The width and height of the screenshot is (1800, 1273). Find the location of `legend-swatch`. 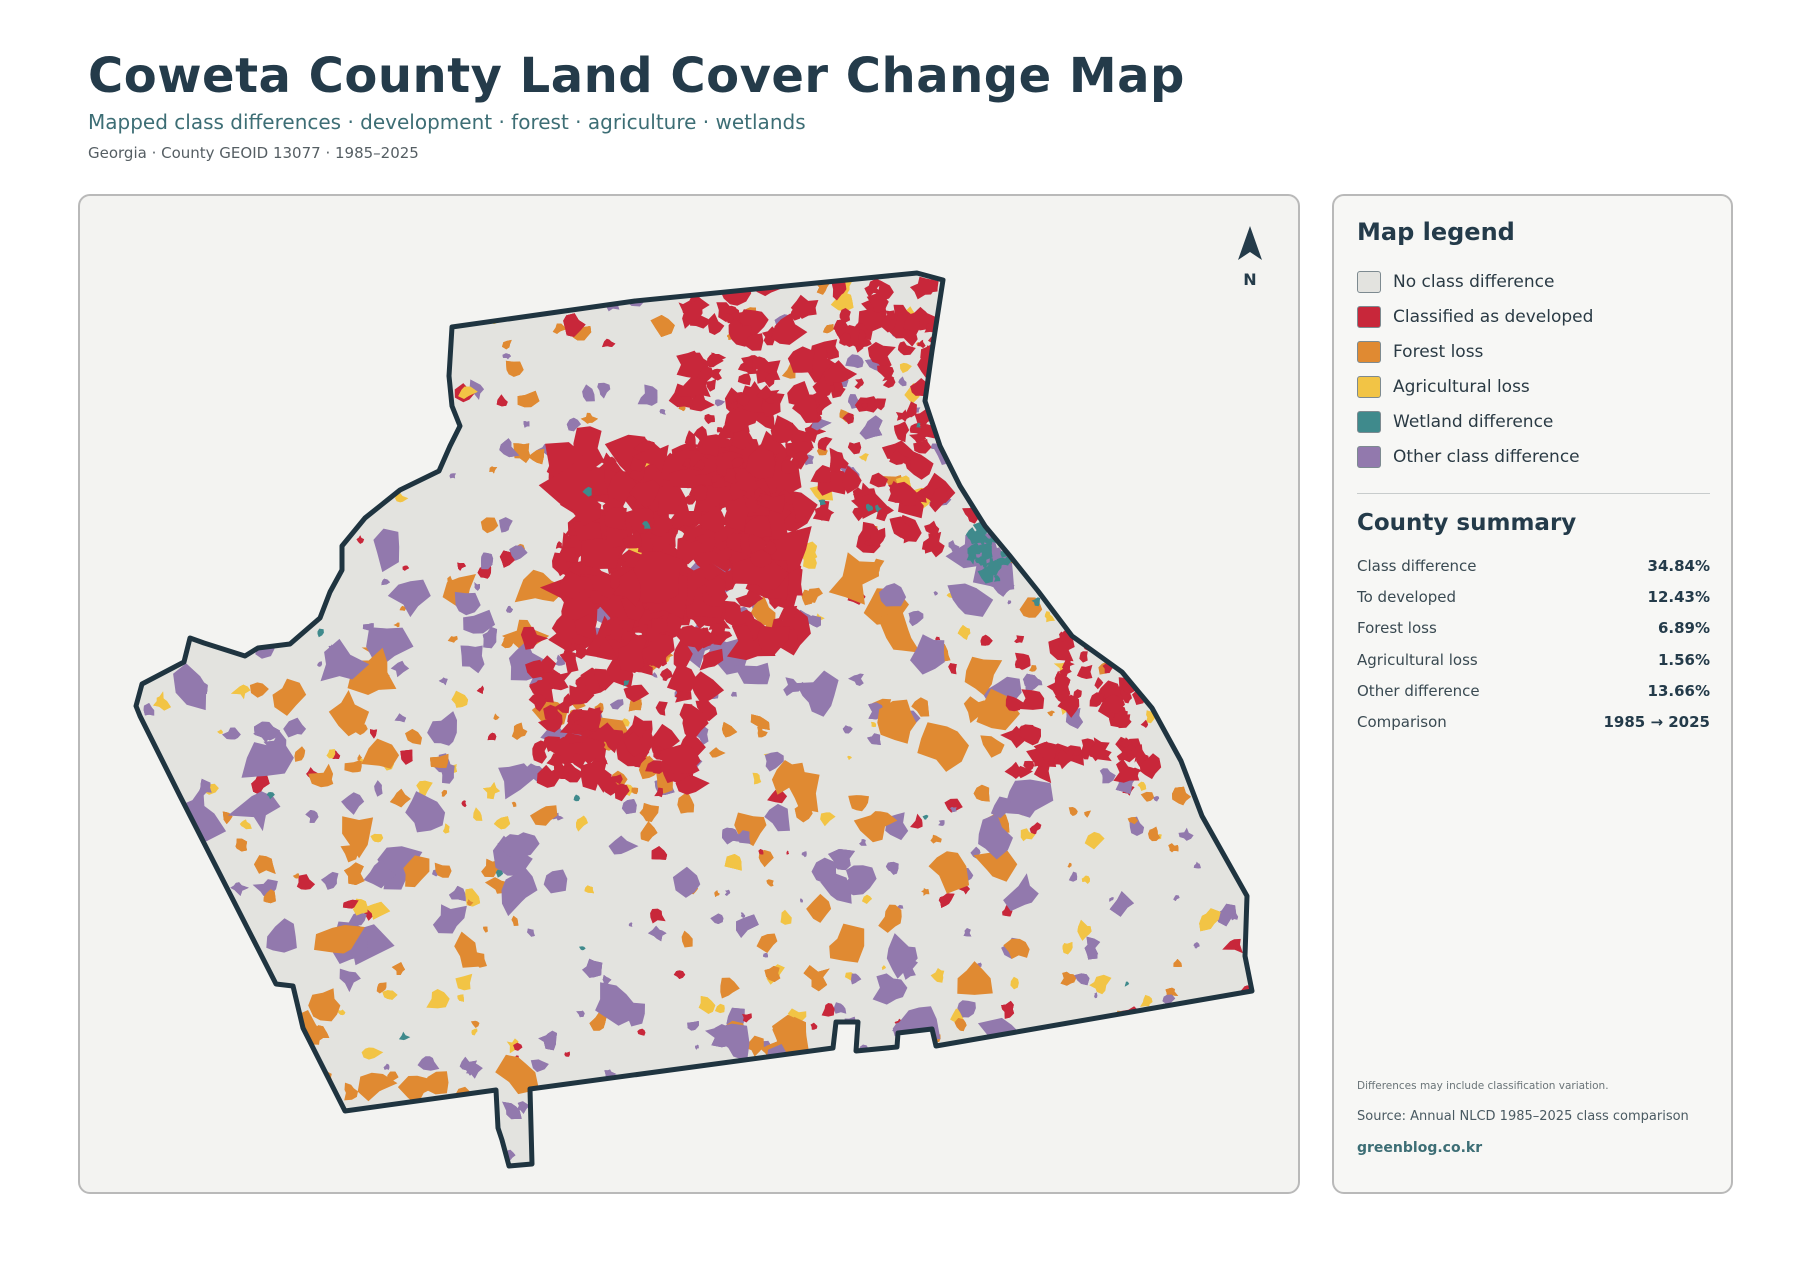

legend-swatch is located at coordinates (1369, 281).